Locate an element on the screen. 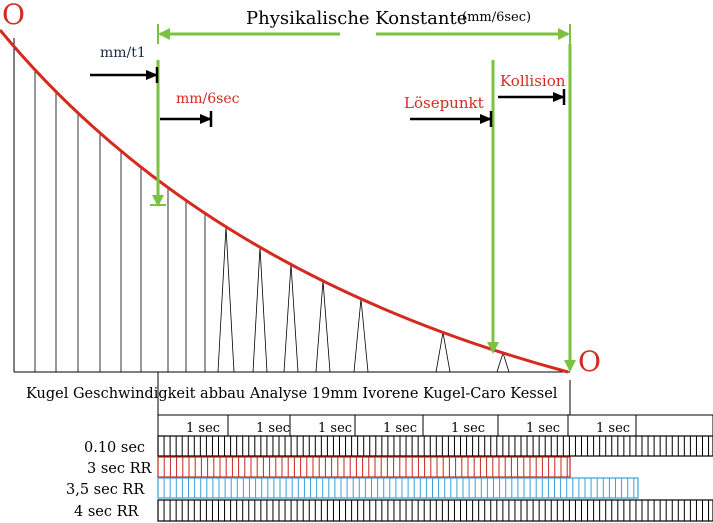 The height and width of the screenshot is (523, 713). curve-end-marker: O is located at coordinates (589, 361).